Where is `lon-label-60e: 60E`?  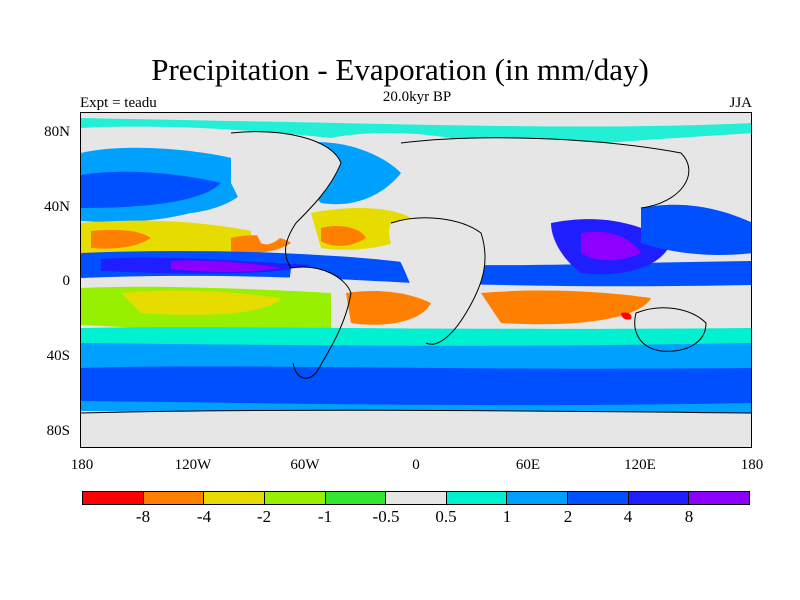 lon-label-60e: 60E is located at coordinates (528, 465).